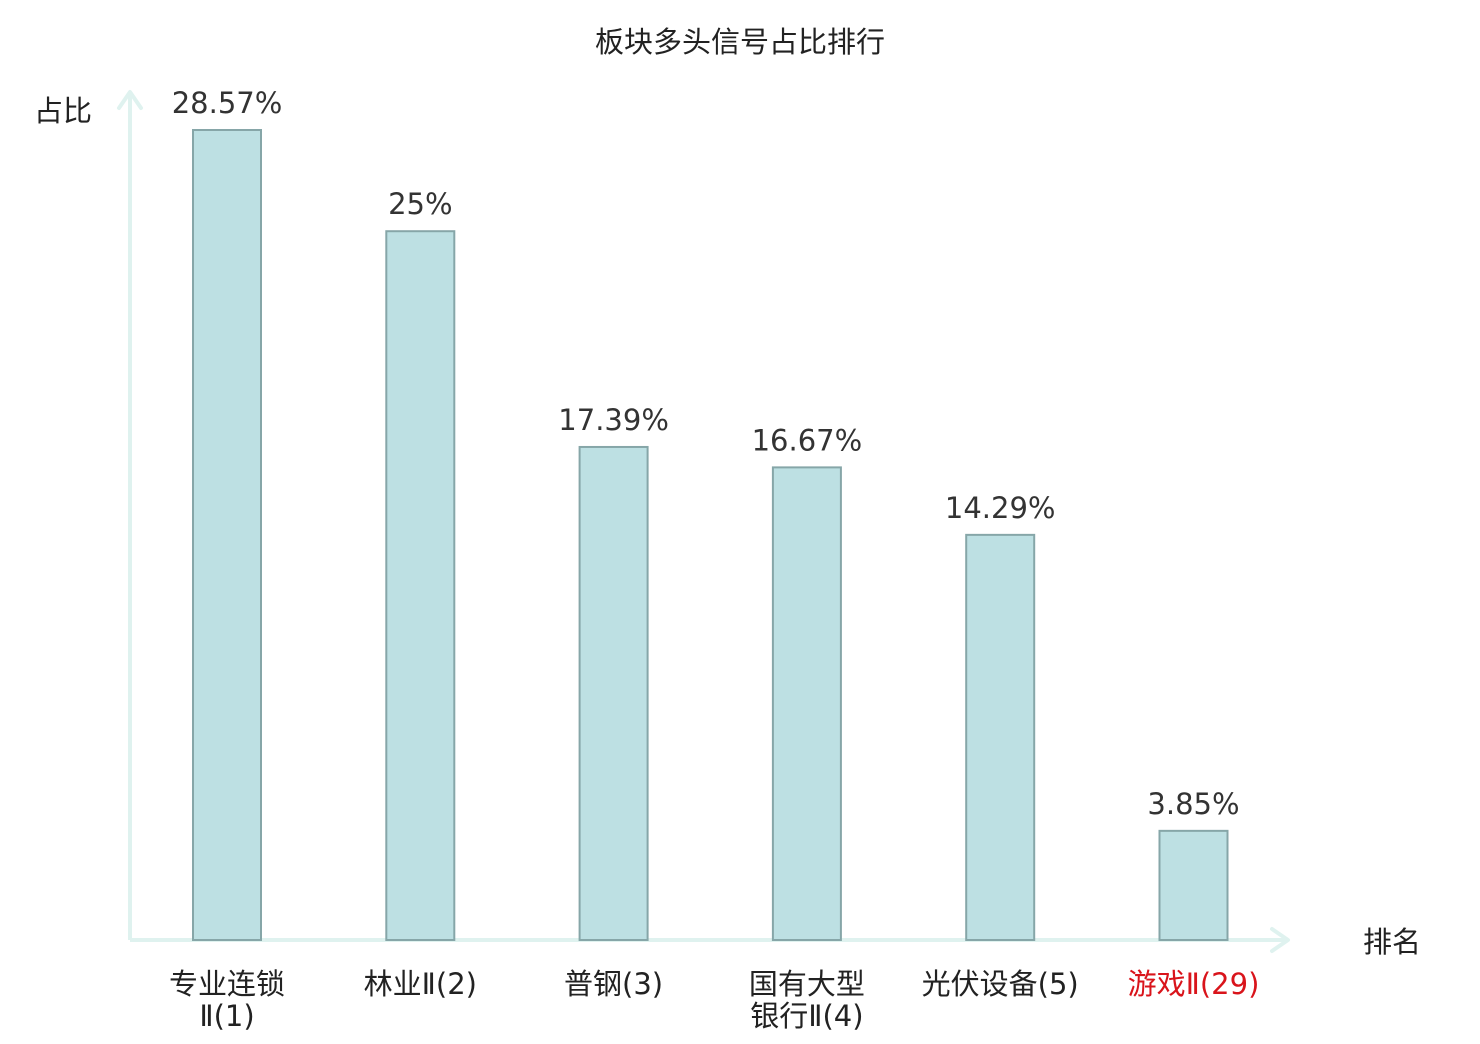 The width and height of the screenshot is (1480, 1044). Describe the element at coordinates (420, 984) in the screenshot. I see `category-label-1-line-0: 林业Ⅱ(2)` at that location.